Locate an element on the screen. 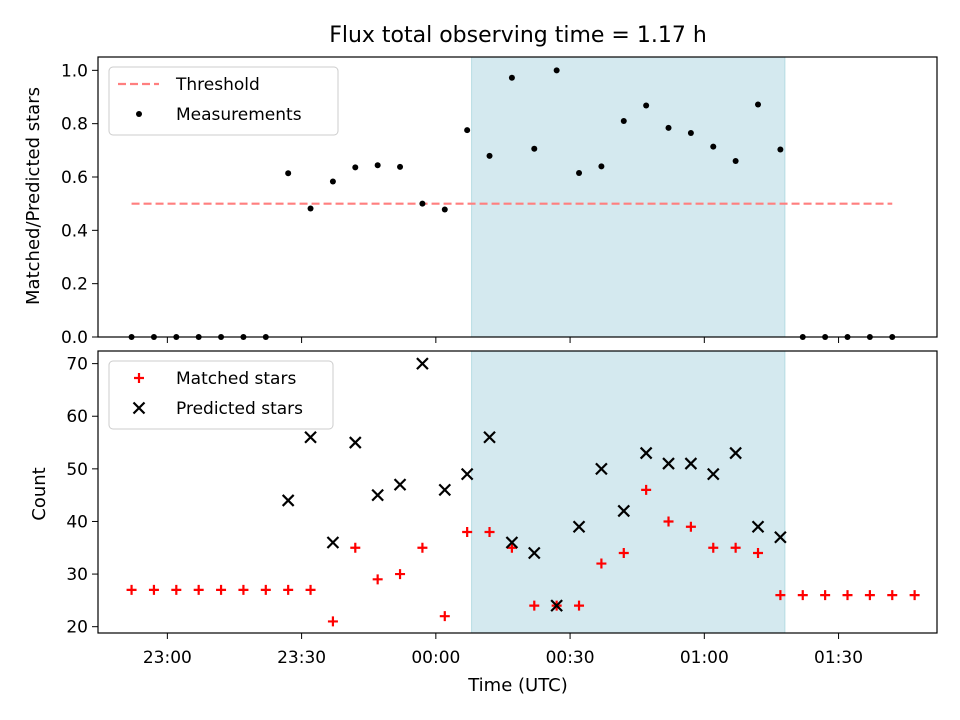 This screenshot has height=720, width=960. y-tick-label: 0.2 is located at coordinates (74, 285).